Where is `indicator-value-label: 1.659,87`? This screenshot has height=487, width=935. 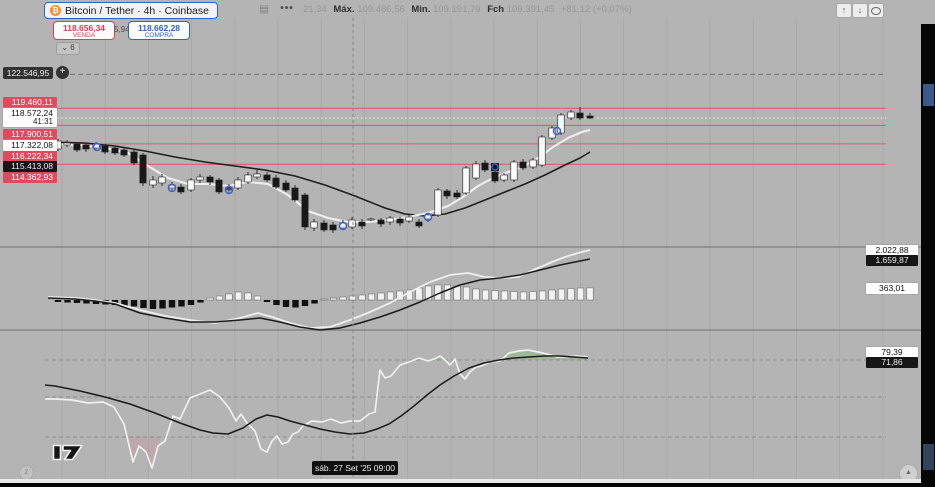 indicator-value-label: 1.659,87 is located at coordinates (892, 260).